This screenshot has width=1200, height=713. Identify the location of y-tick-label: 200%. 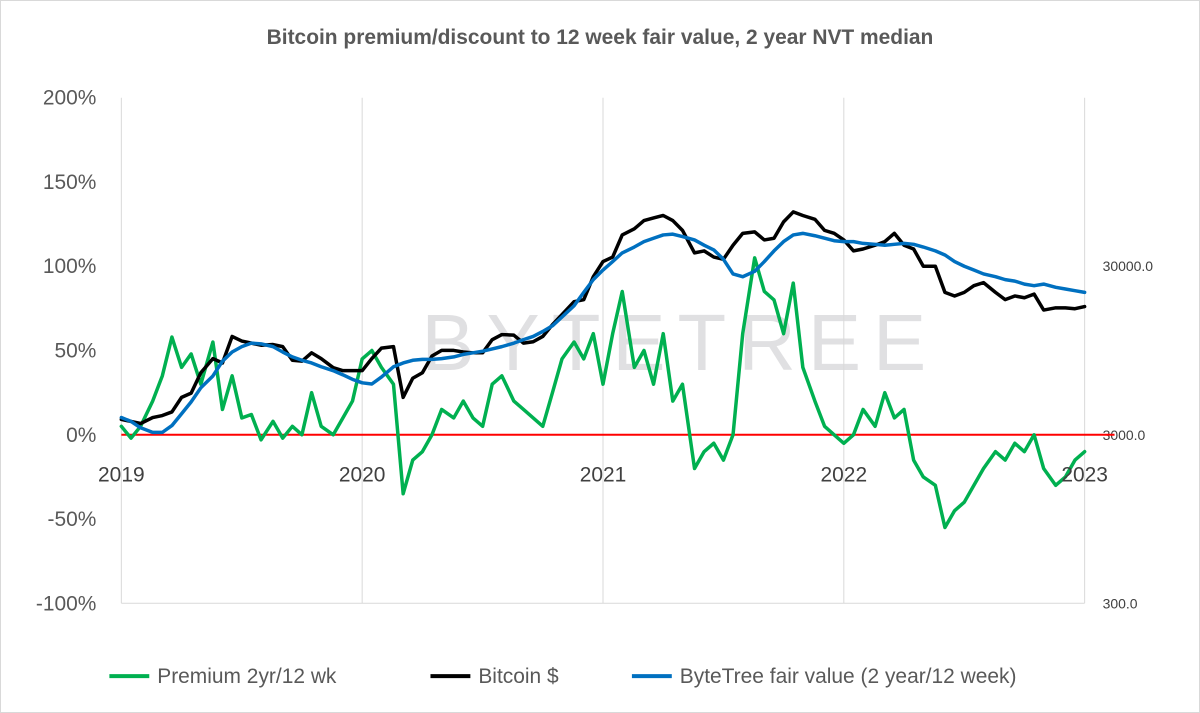
(70, 98).